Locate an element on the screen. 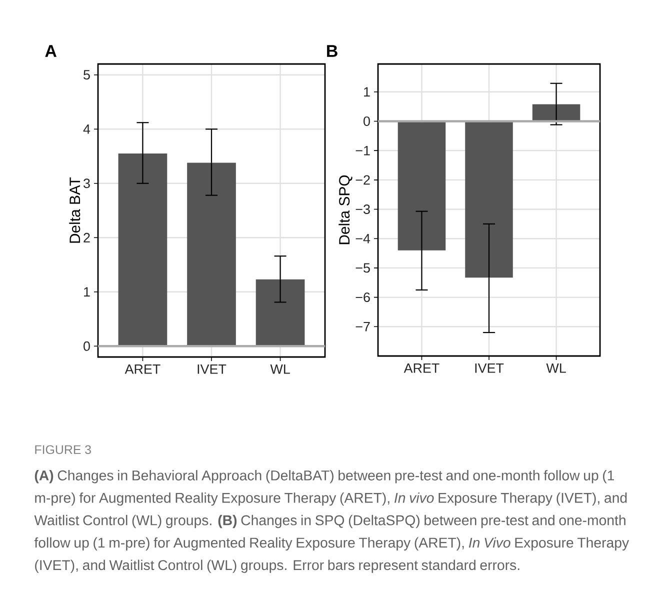 This screenshot has height=605, width=654. y-tick-label: −5 is located at coordinates (363, 268).